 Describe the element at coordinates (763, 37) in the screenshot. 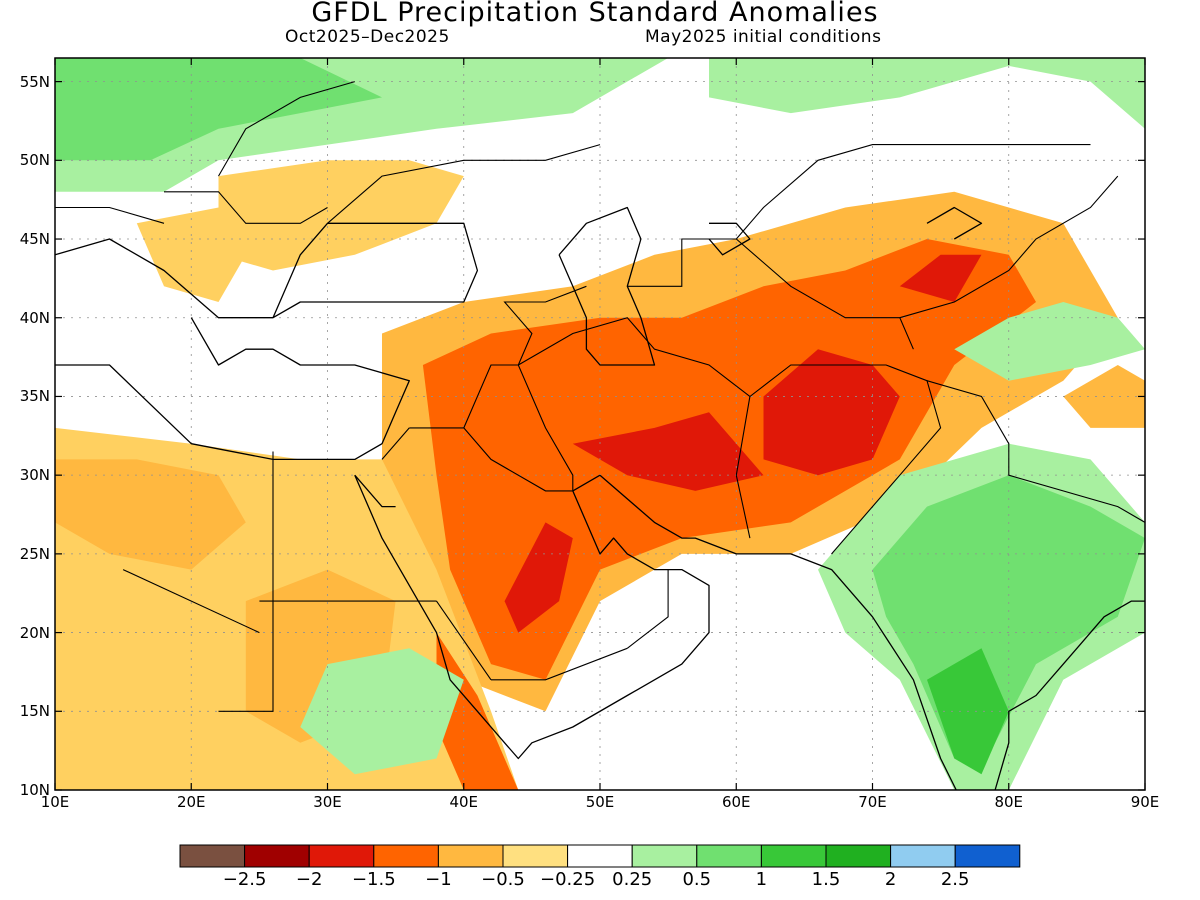

I see `init-conditions-subtitle: May2025 initial conditions` at that location.